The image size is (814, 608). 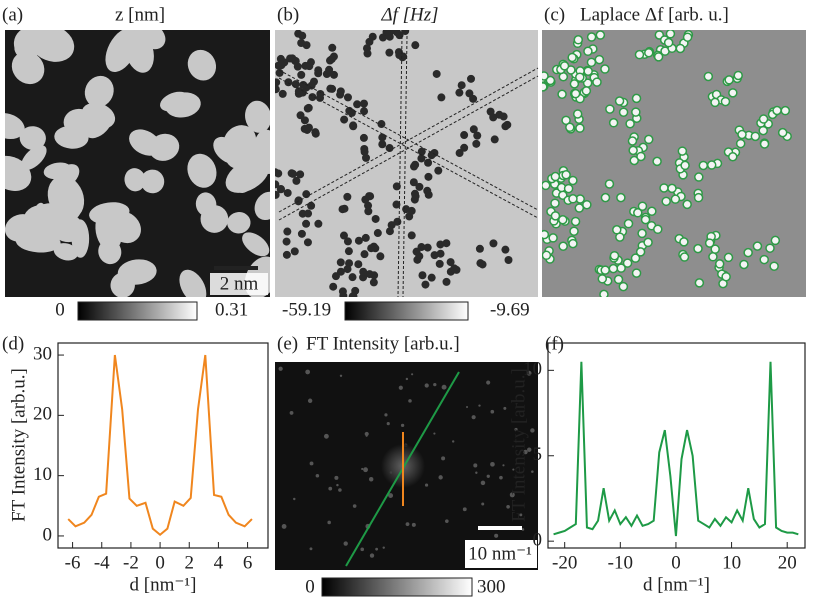 I want to click on data-line, so click(x=160, y=445).